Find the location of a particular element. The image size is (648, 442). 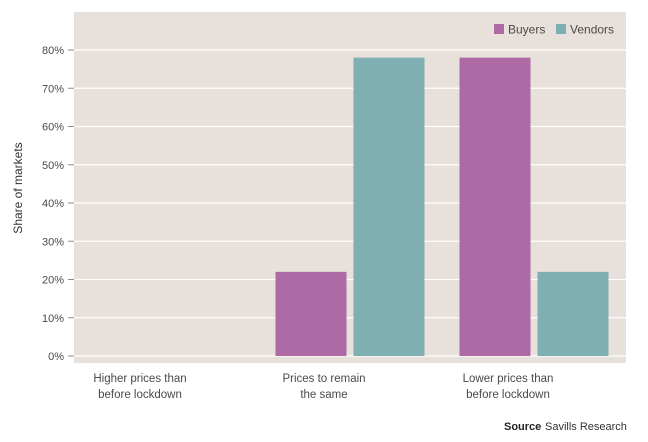

y-axis-title: Share of markets is located at coordinates (18, 187).